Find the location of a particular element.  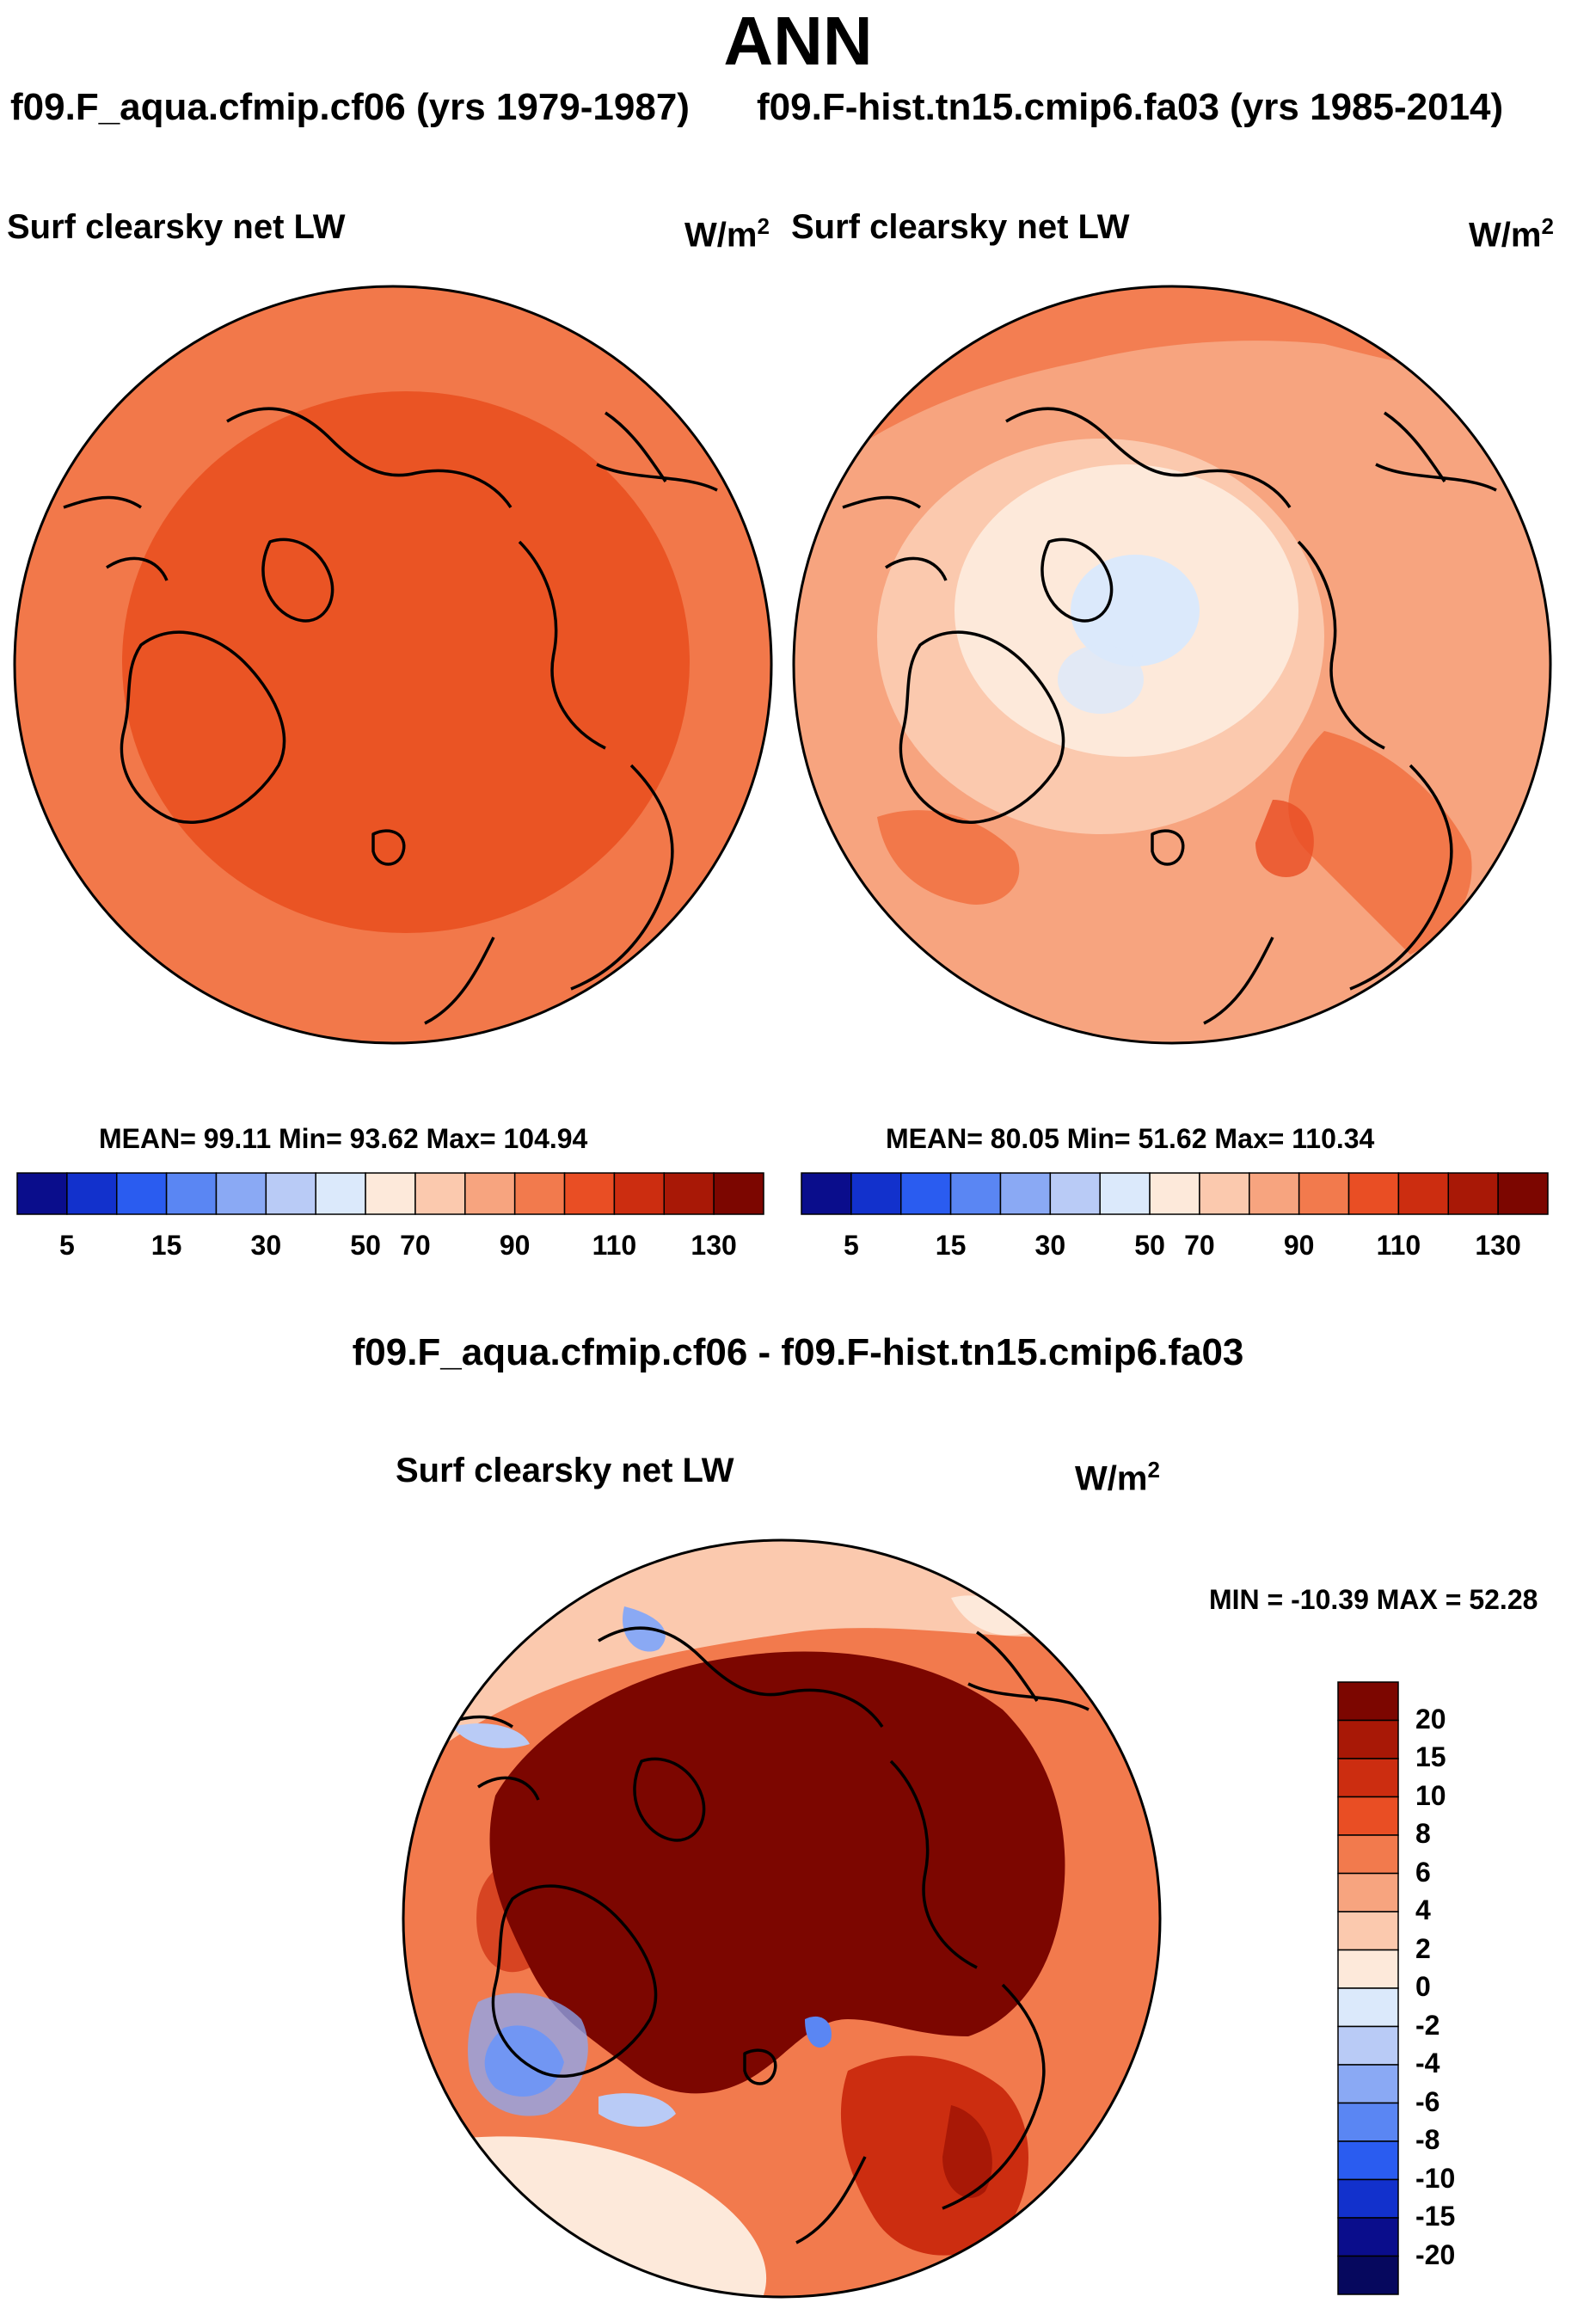

left-units-label: W/m2 is located at coordinates (727, 234).